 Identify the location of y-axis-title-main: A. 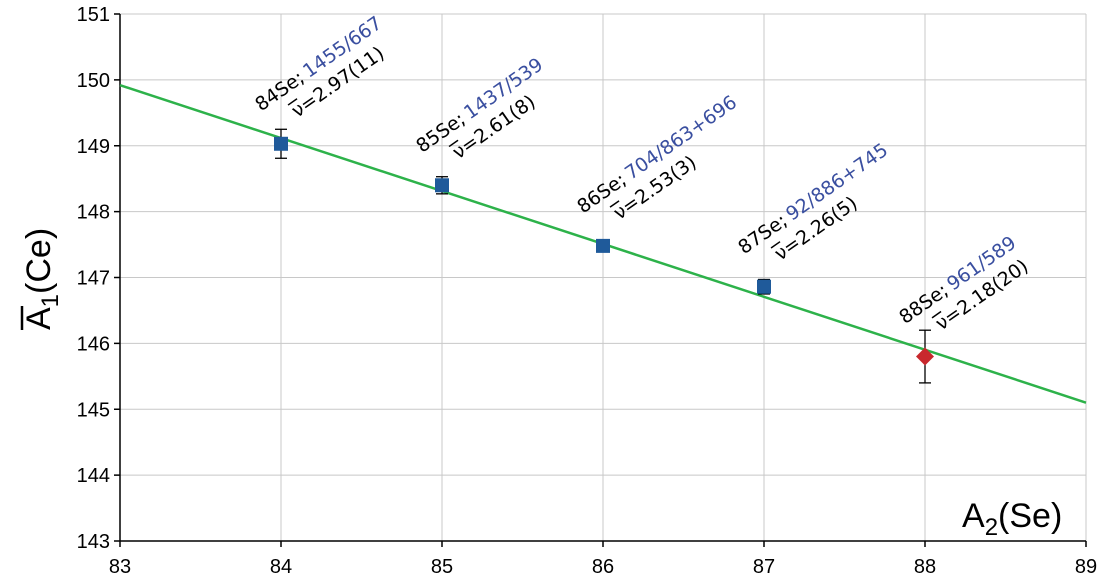
(39, 318).